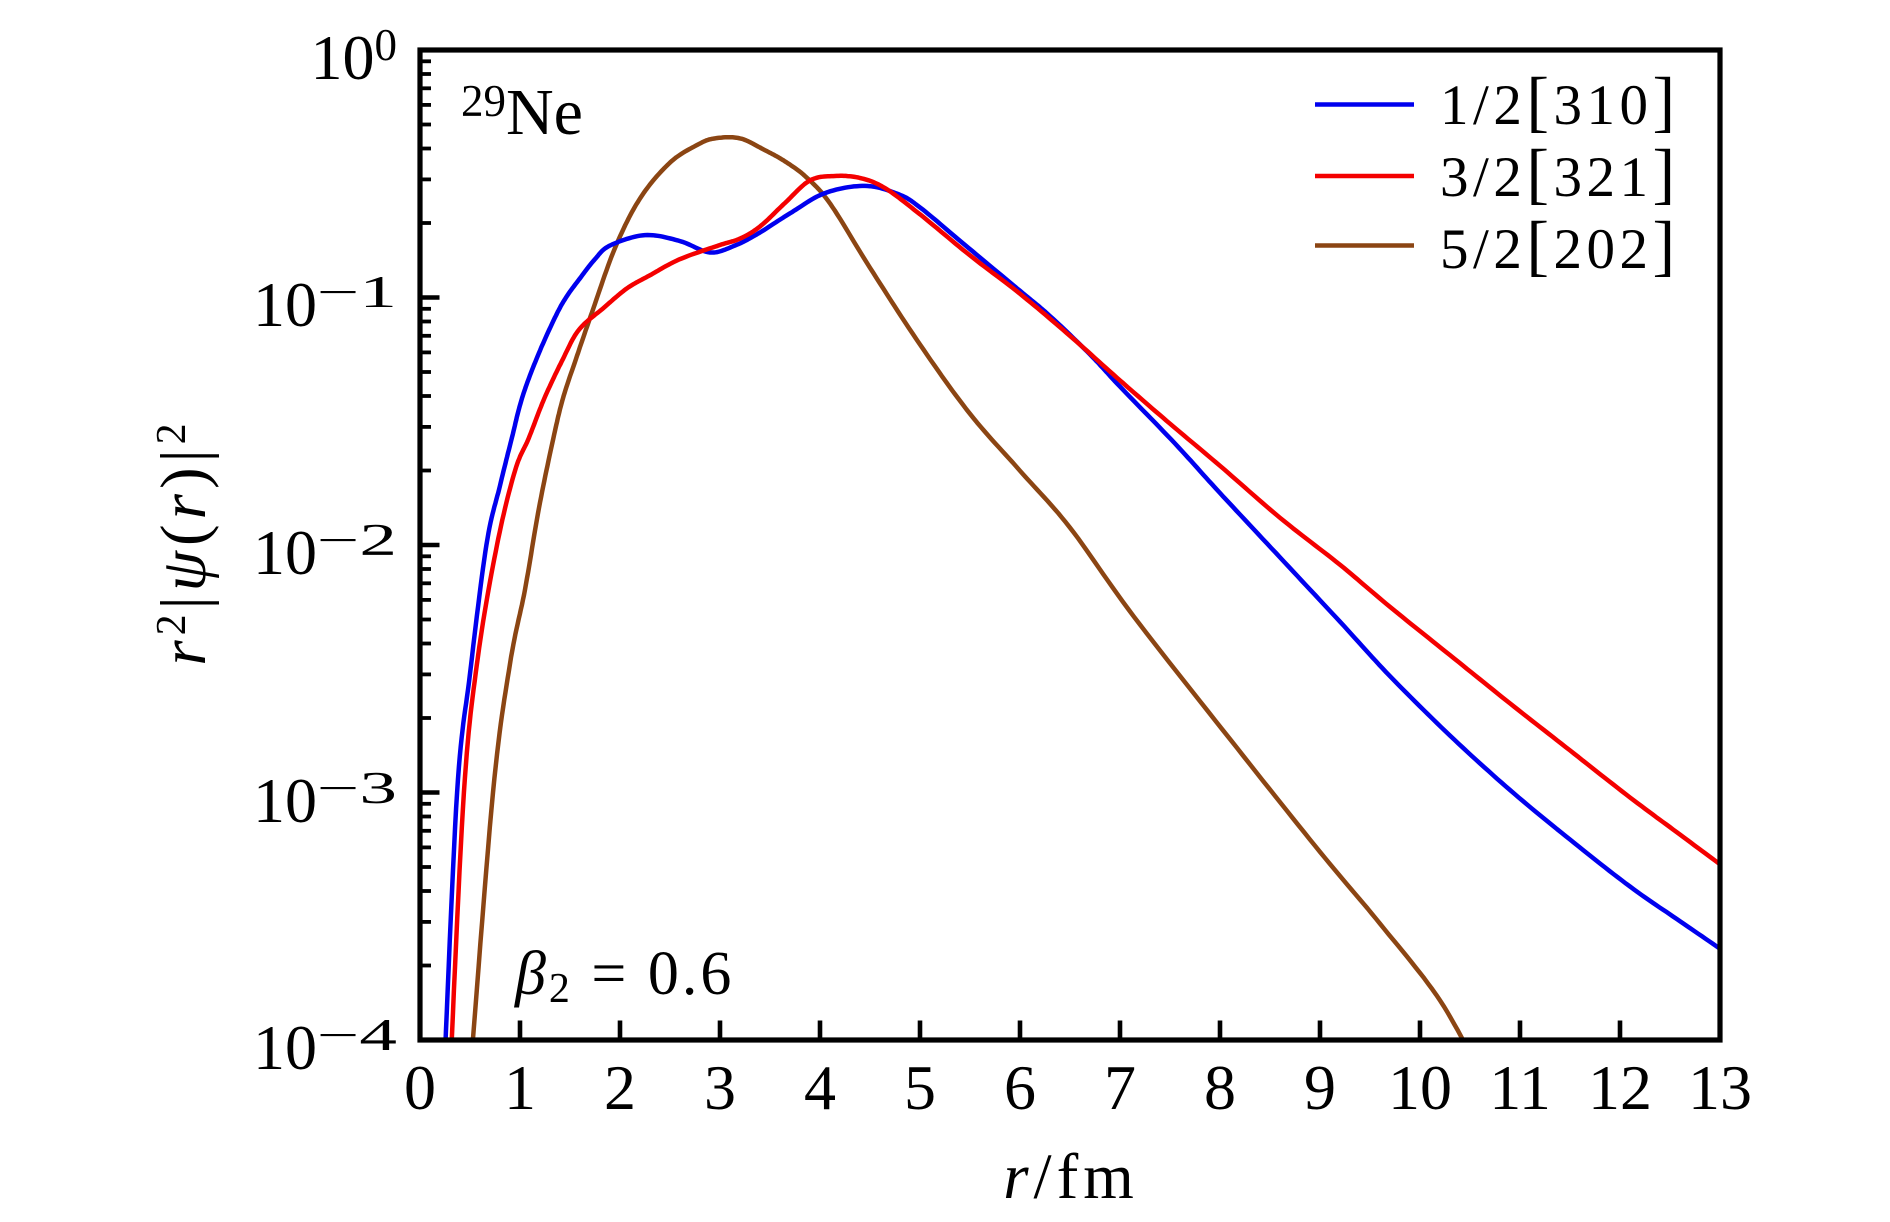 The height and width of the screenshot is (1222, 1890). What do you see at coordinates (1560, 245) in the screenshot?
I see `svg-text: 5/2[202]` at bounding box center [1560, 245].